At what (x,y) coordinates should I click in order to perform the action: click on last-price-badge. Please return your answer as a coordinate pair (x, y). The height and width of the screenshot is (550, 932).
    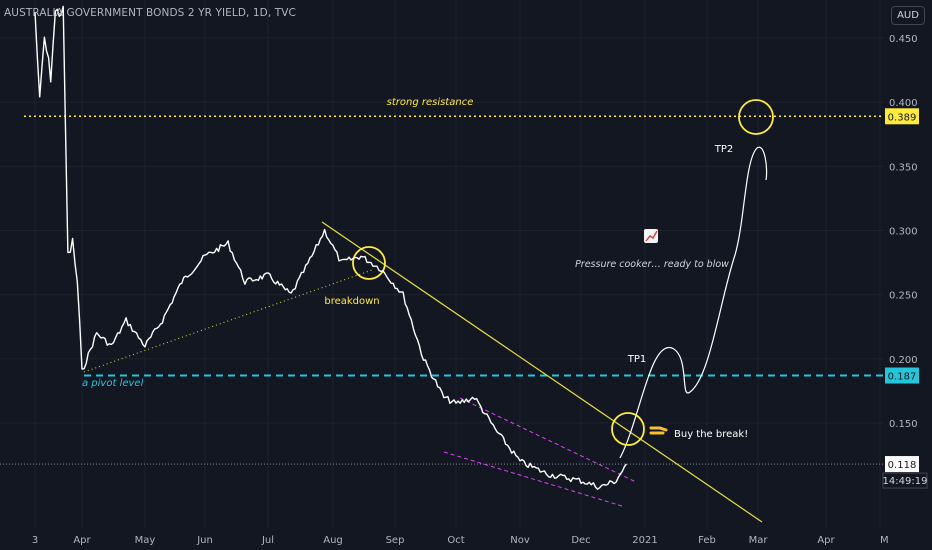
    Looking at the image, I should click on (902, 464).